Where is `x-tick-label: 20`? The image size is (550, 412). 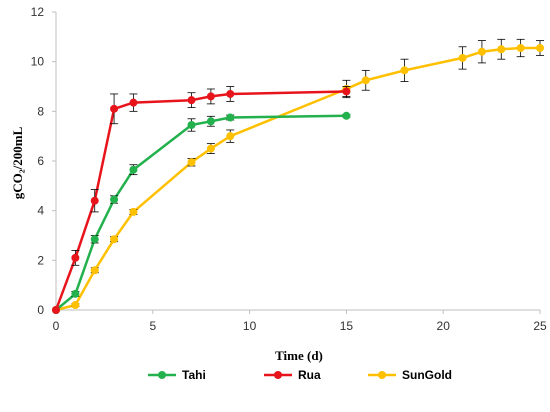 x-tick-label: 20 is located at coordinates (444, 326).